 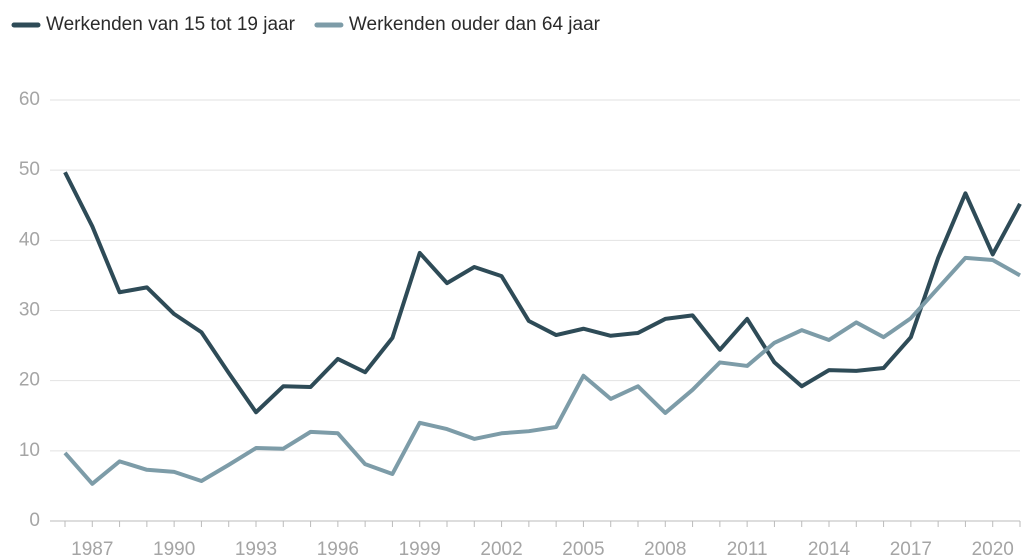 I want to click on x-tick-label: 2017, so click(x=911, y=549).